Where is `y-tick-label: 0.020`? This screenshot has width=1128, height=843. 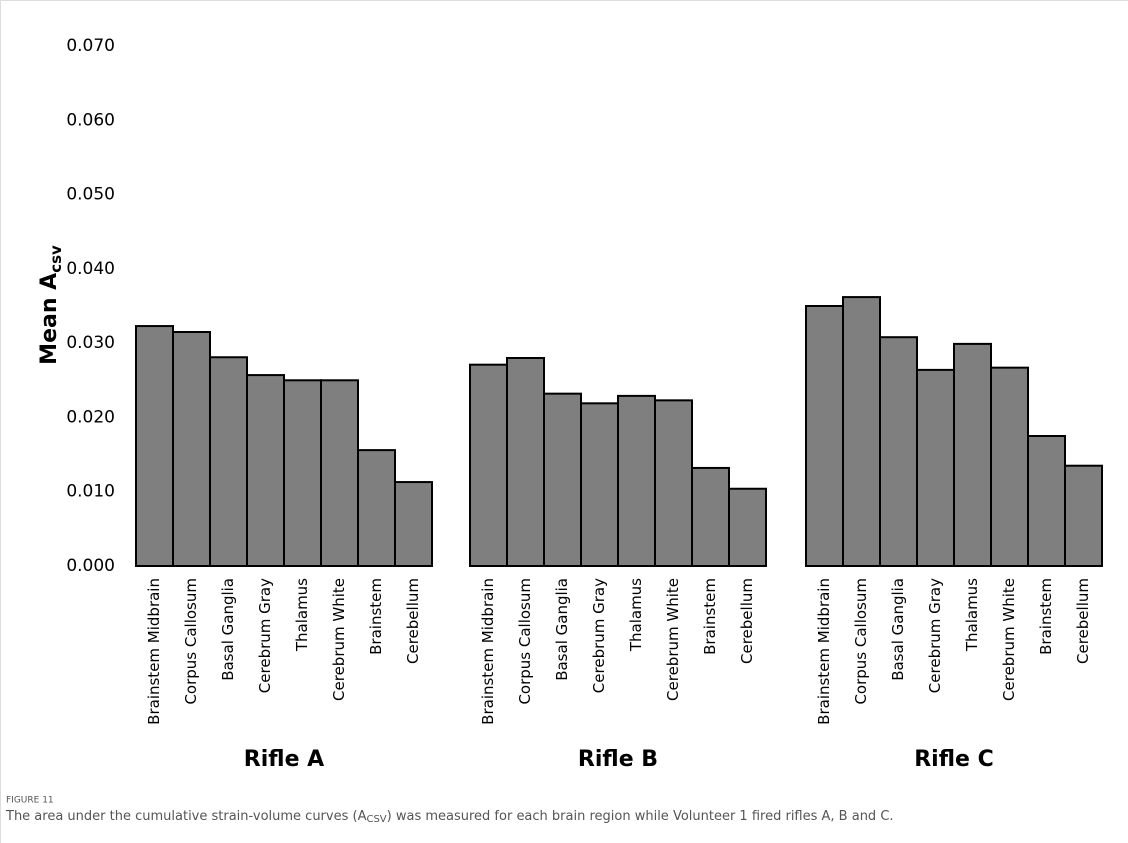 y-tick-label: 0.020 is located at coordinates (90, 417).